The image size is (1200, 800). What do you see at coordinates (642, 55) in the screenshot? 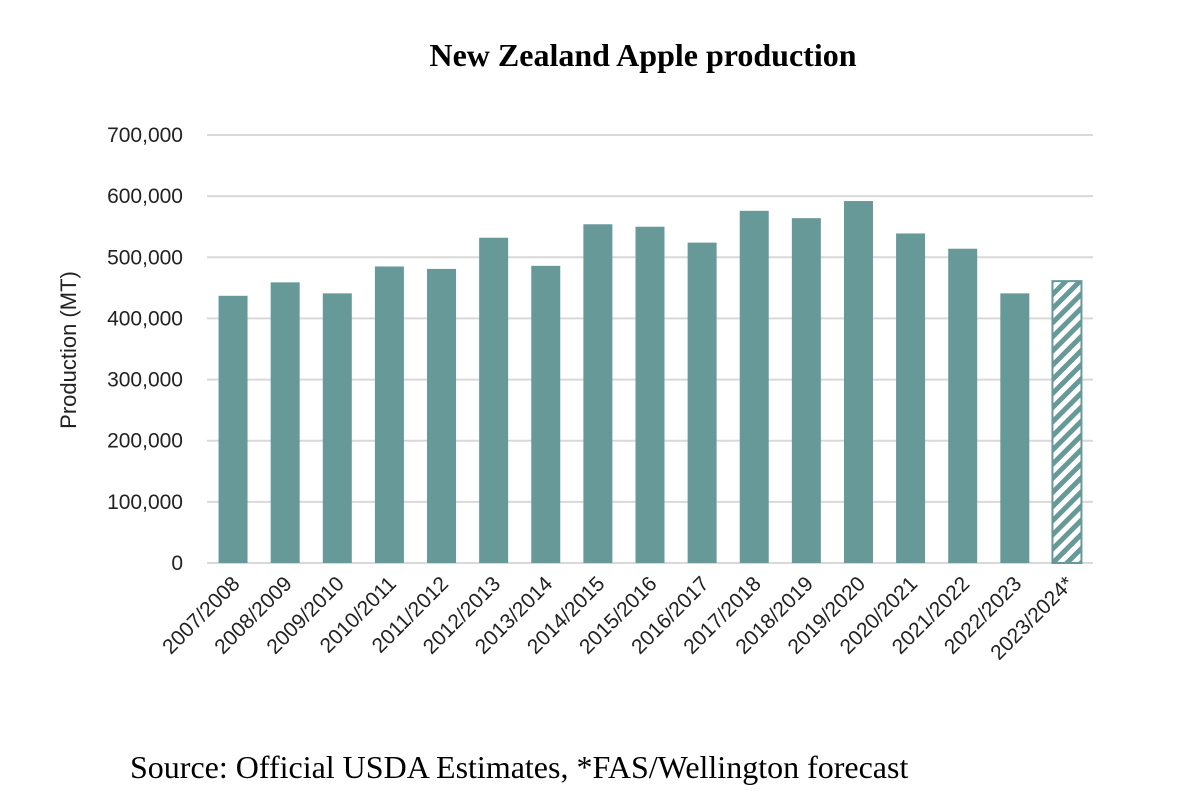
I see `chart-title: New Zealand Apple production` at bounding box center [642, 55].